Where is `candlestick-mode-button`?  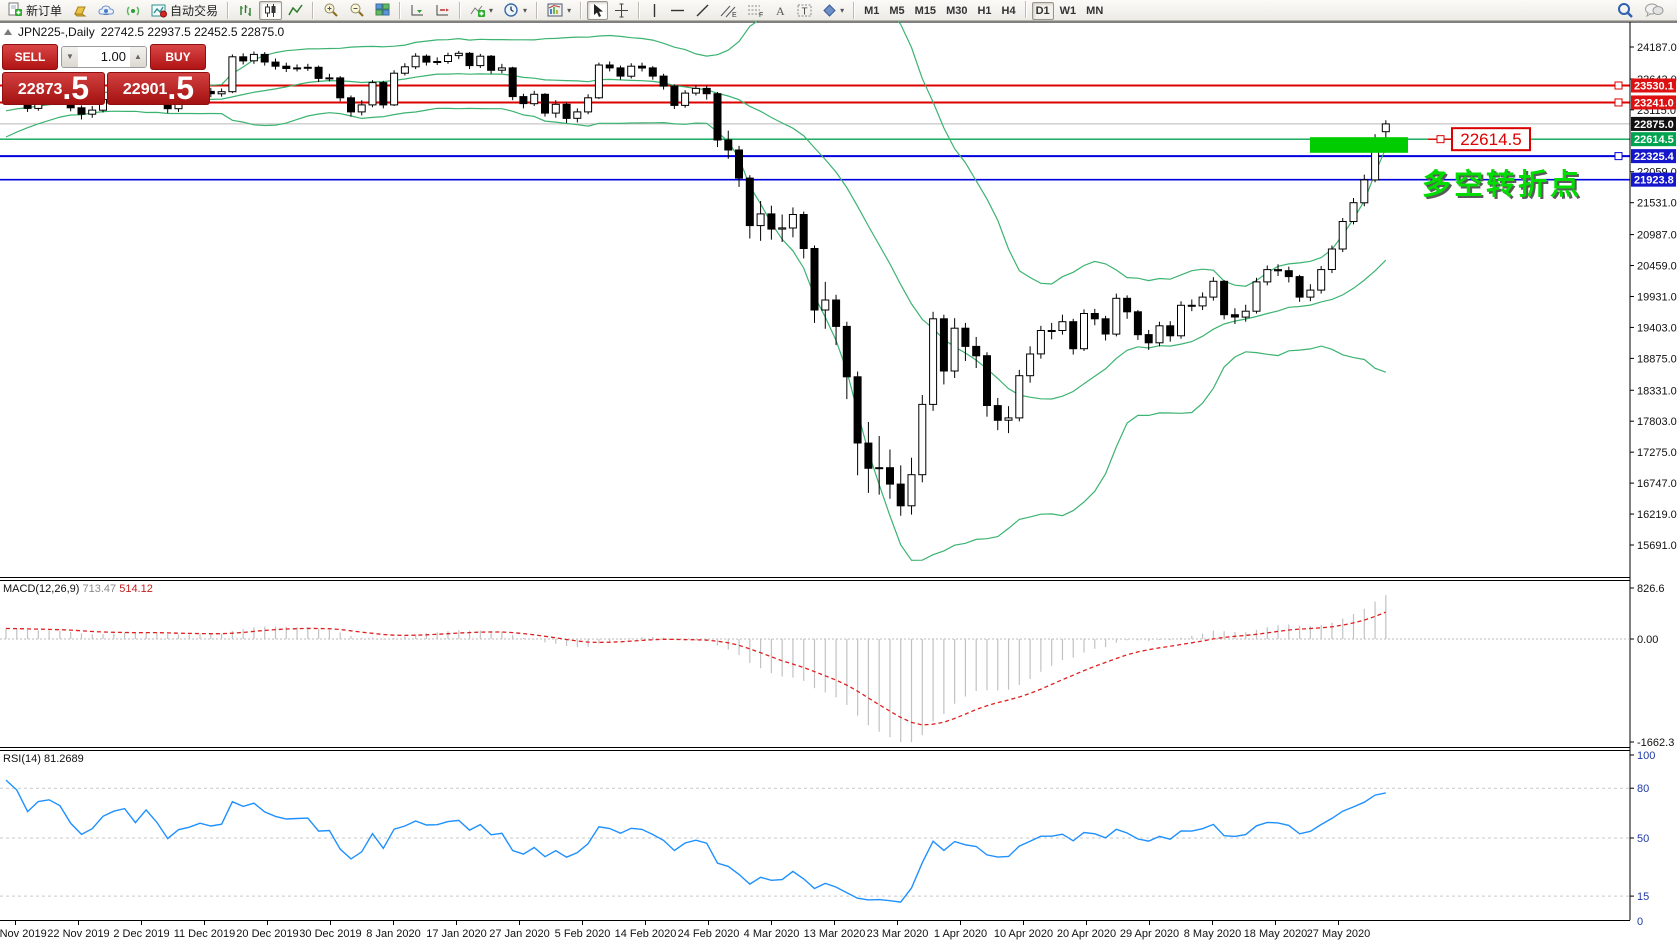 candlestick-mode-button is located at coordinates (271, 10).